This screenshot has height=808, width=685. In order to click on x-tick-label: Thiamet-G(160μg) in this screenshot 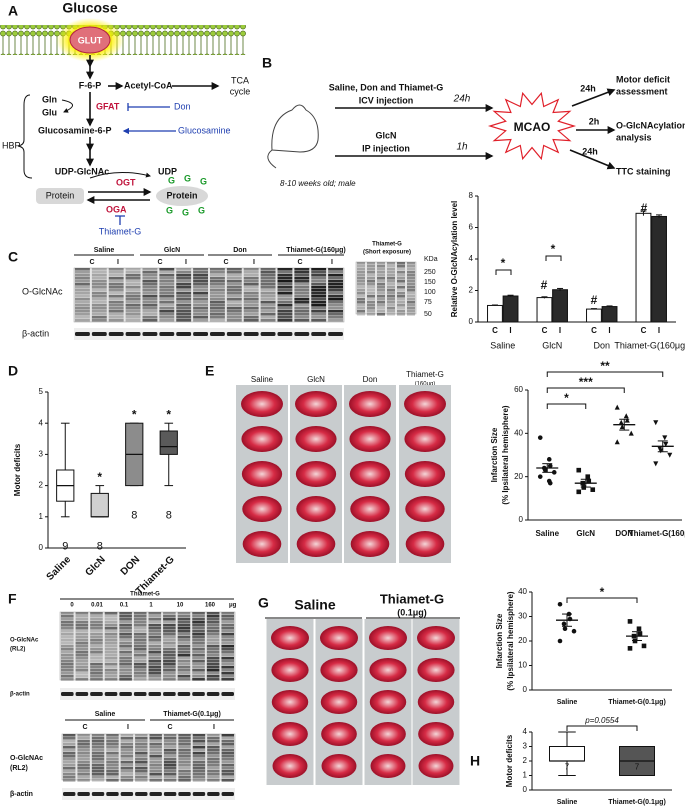, I will do `click(657, 533)`.